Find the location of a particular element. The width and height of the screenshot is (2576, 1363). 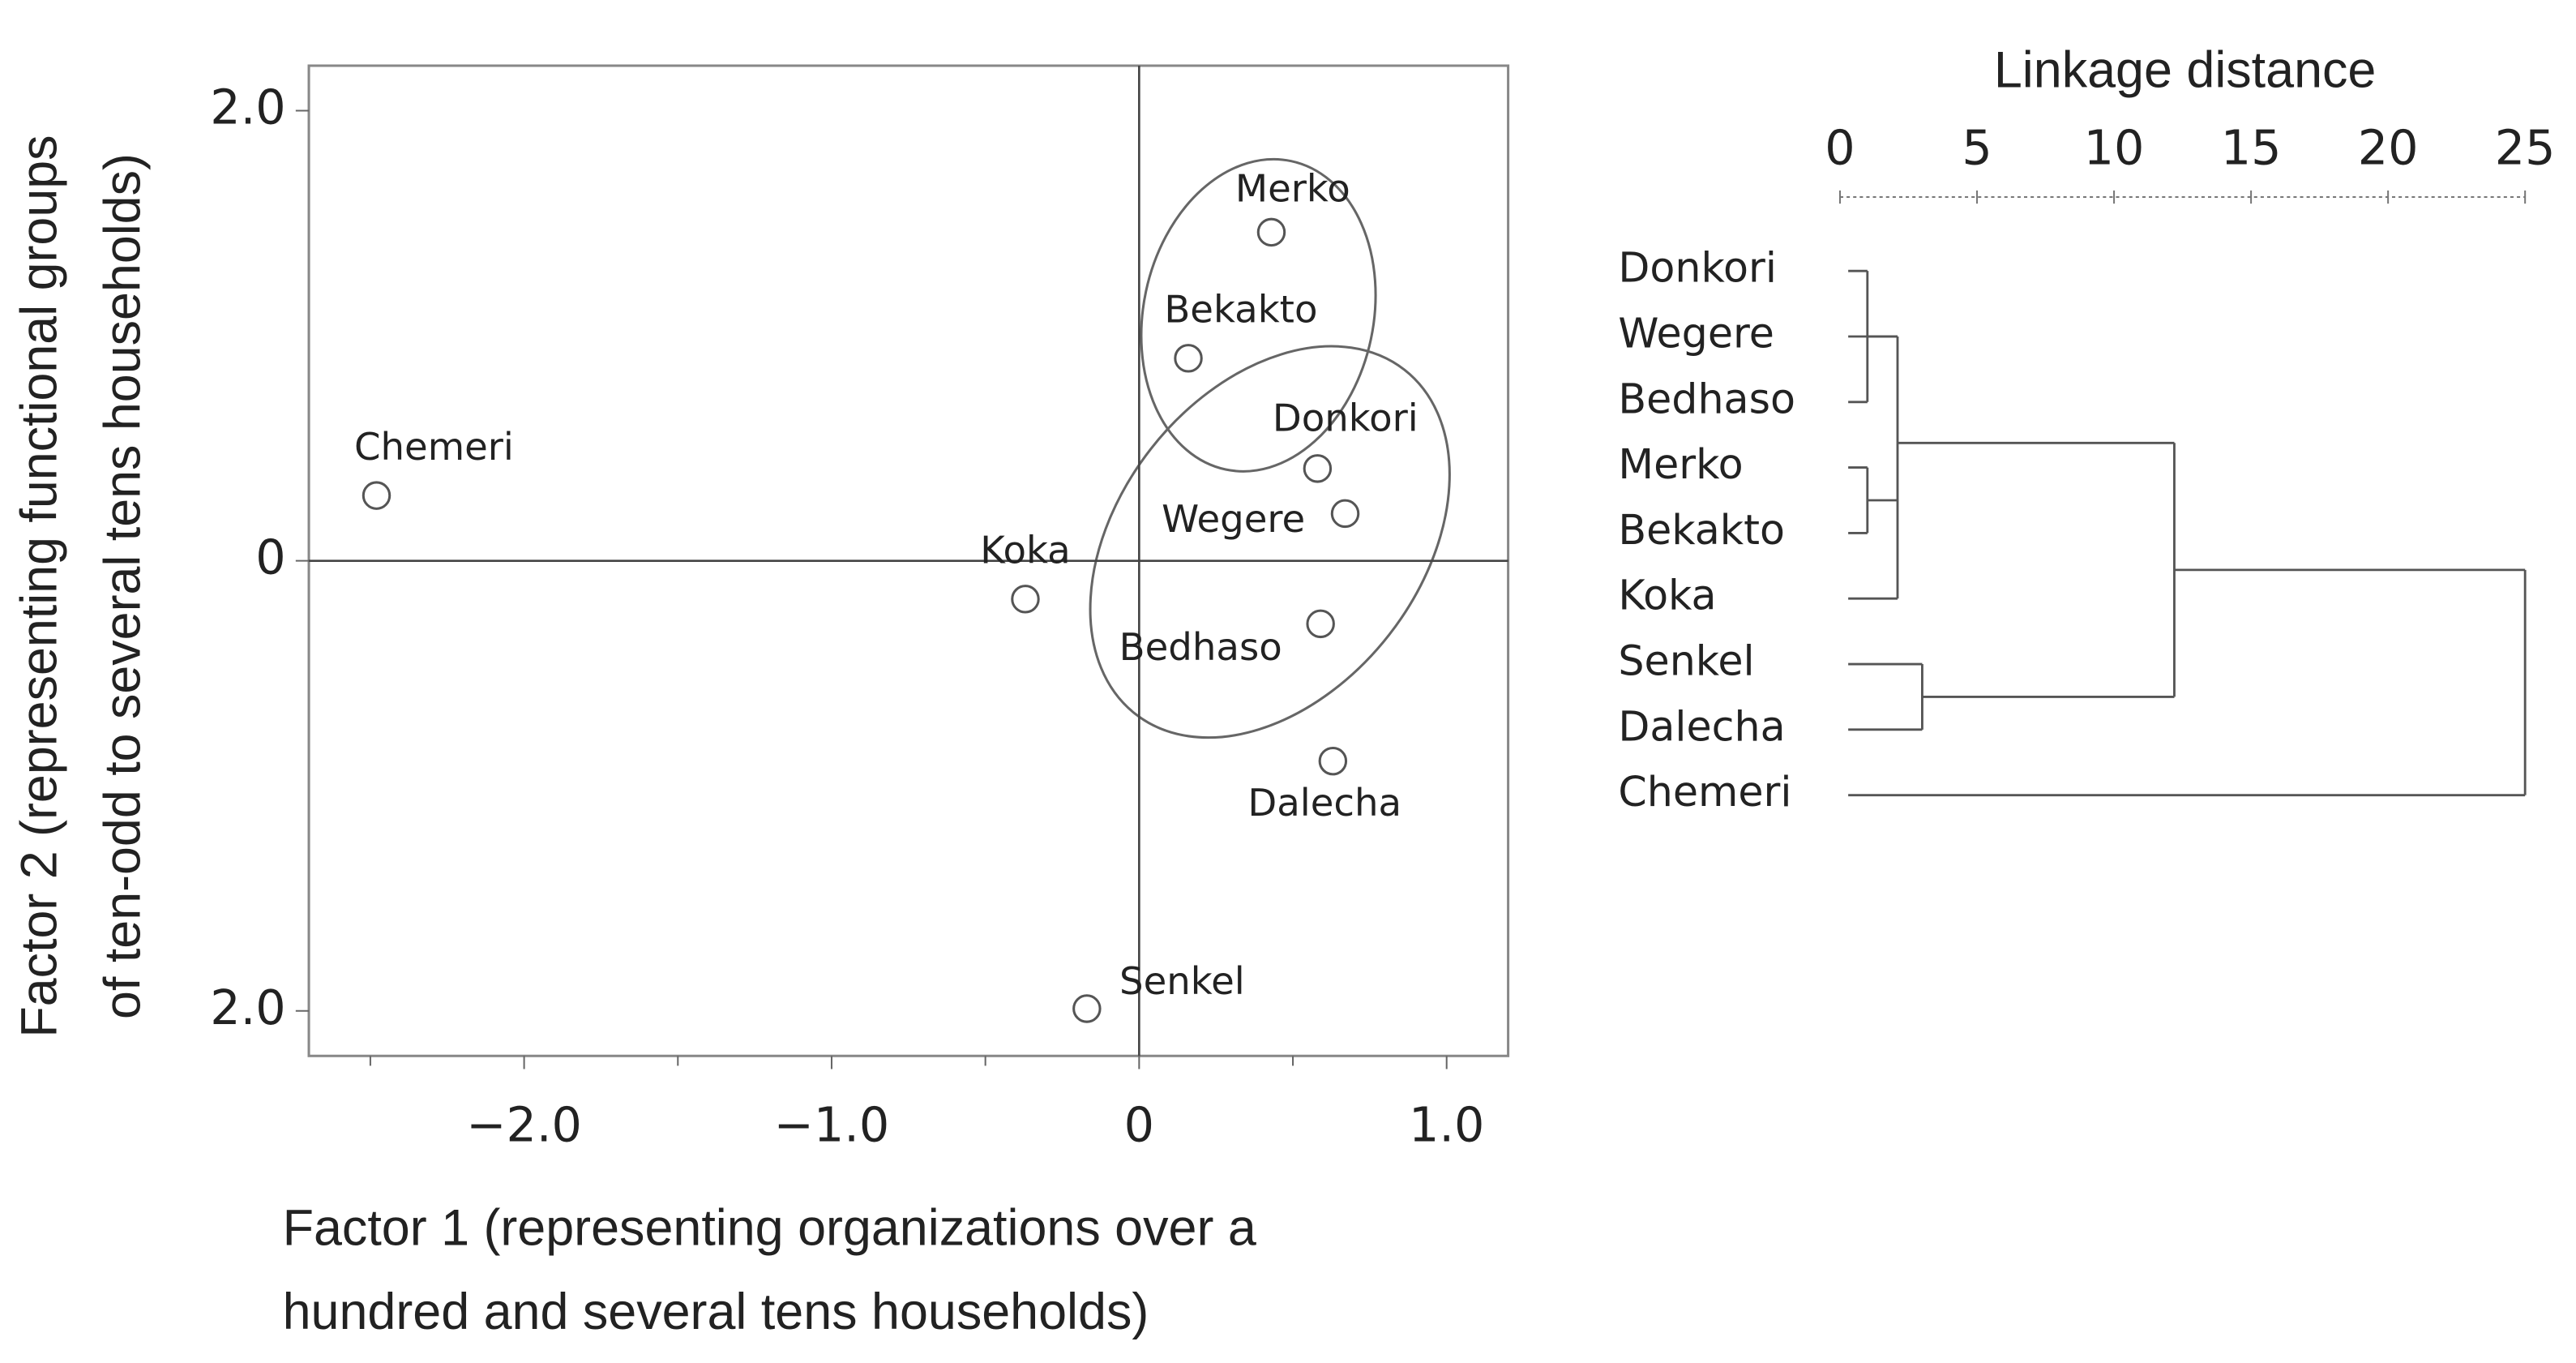

leaf-label: Senkel is located at coordinates (1686, 661).